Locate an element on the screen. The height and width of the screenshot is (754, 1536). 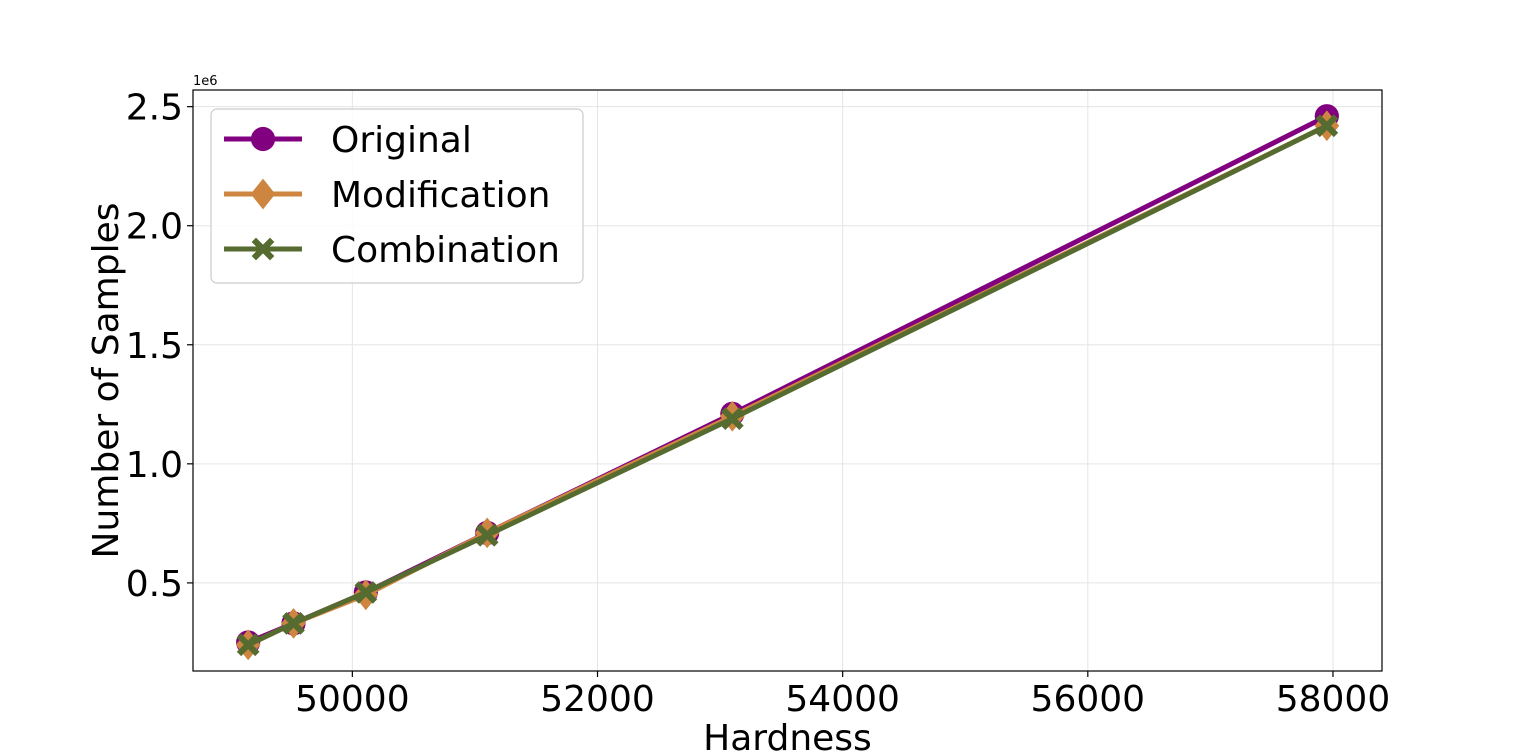
legend-item: Modification is located at coordinates (387, 195).